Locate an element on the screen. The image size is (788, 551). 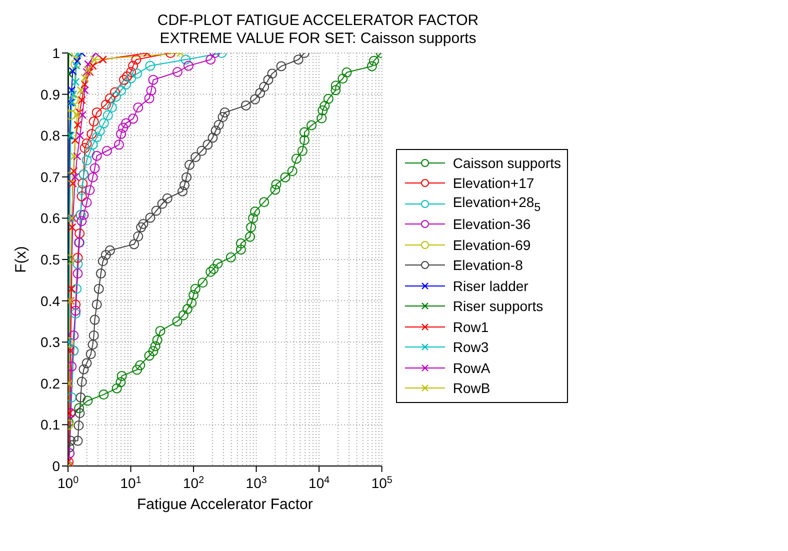
y-tick-label: 0.5 is located at coordinates (50, 259).